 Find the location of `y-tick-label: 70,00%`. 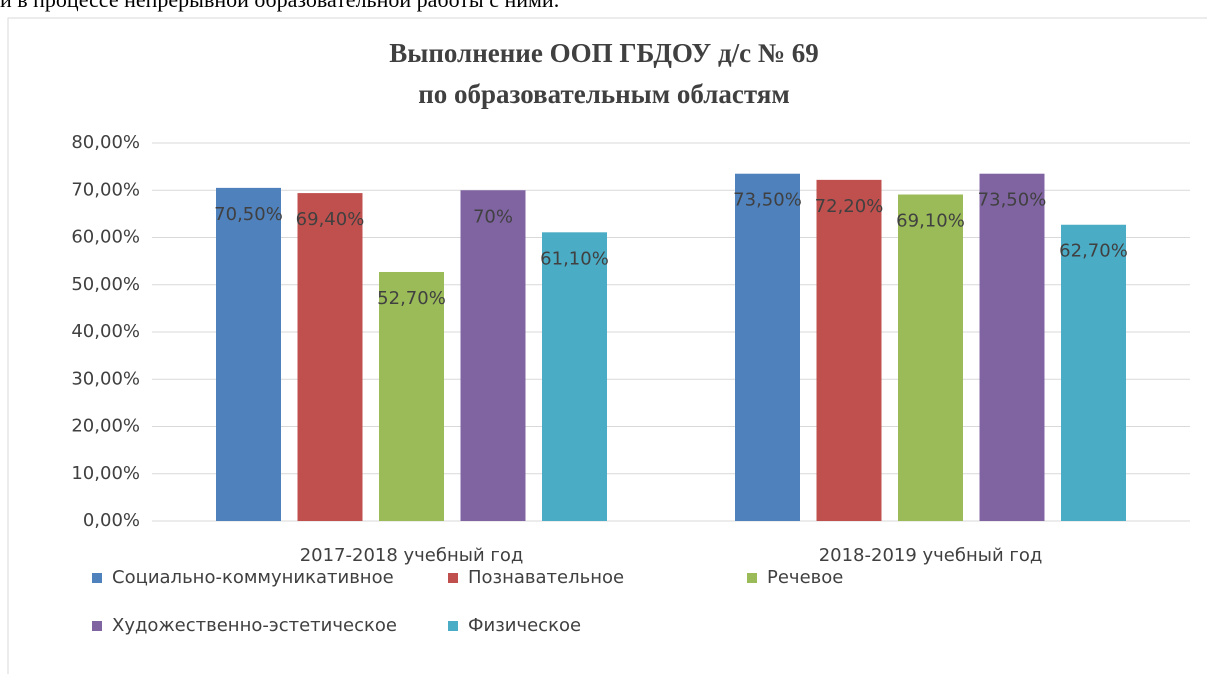

y-tick-label: 70,00% is located at coordinates (105, 189).